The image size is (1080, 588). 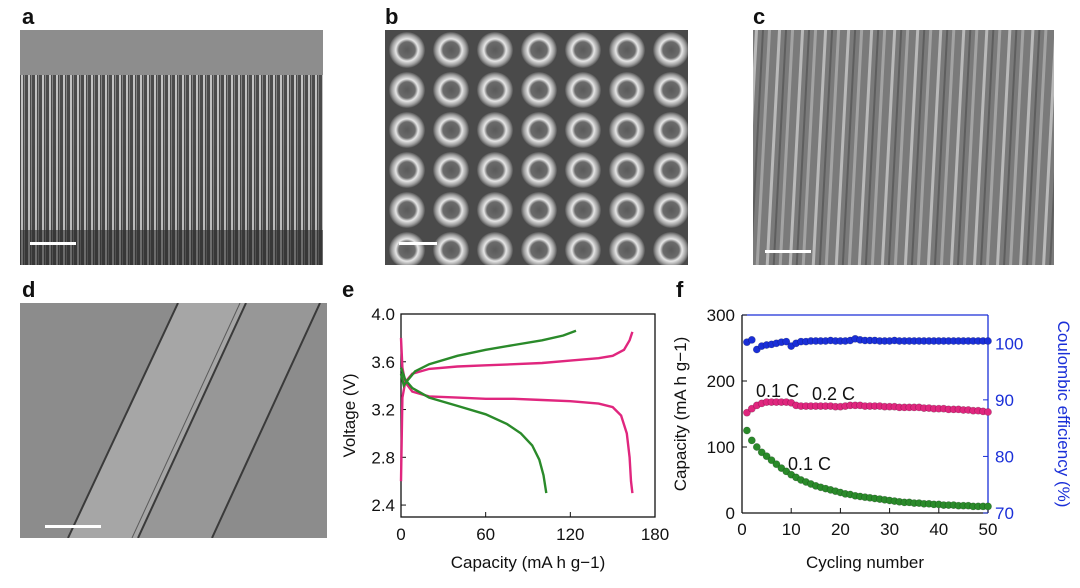 I want to click on x-tick-label-e: 120, so click(x=570, y=534).